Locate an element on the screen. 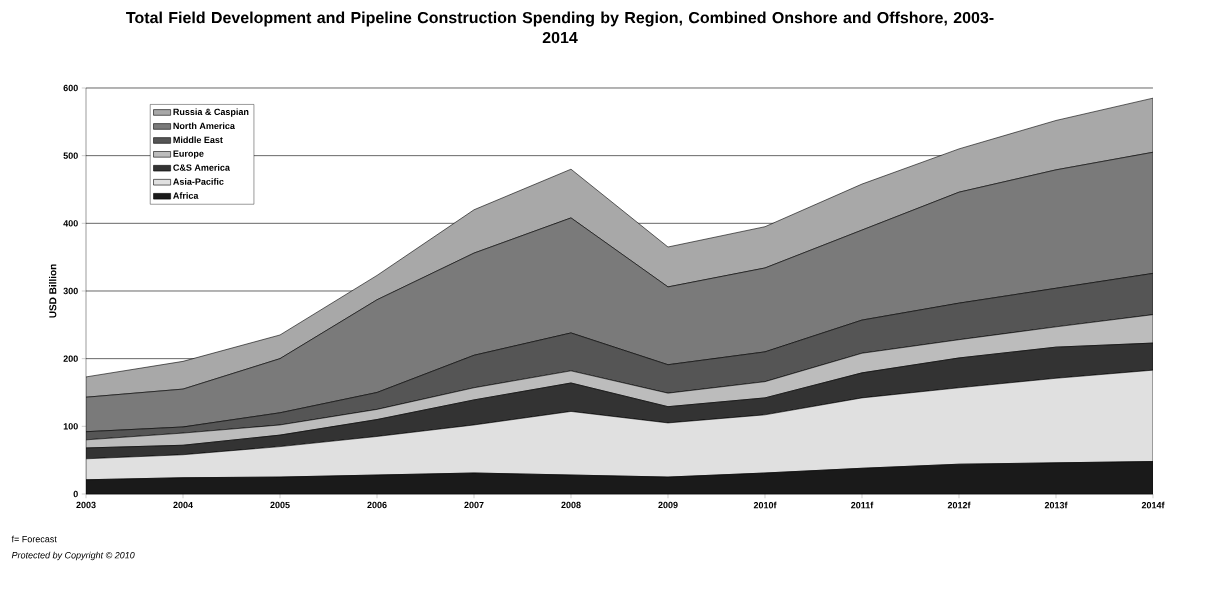 The height and width of the screenshot is (589, 1208). y-tick-label: 100 is located at coordinates (70, 426).